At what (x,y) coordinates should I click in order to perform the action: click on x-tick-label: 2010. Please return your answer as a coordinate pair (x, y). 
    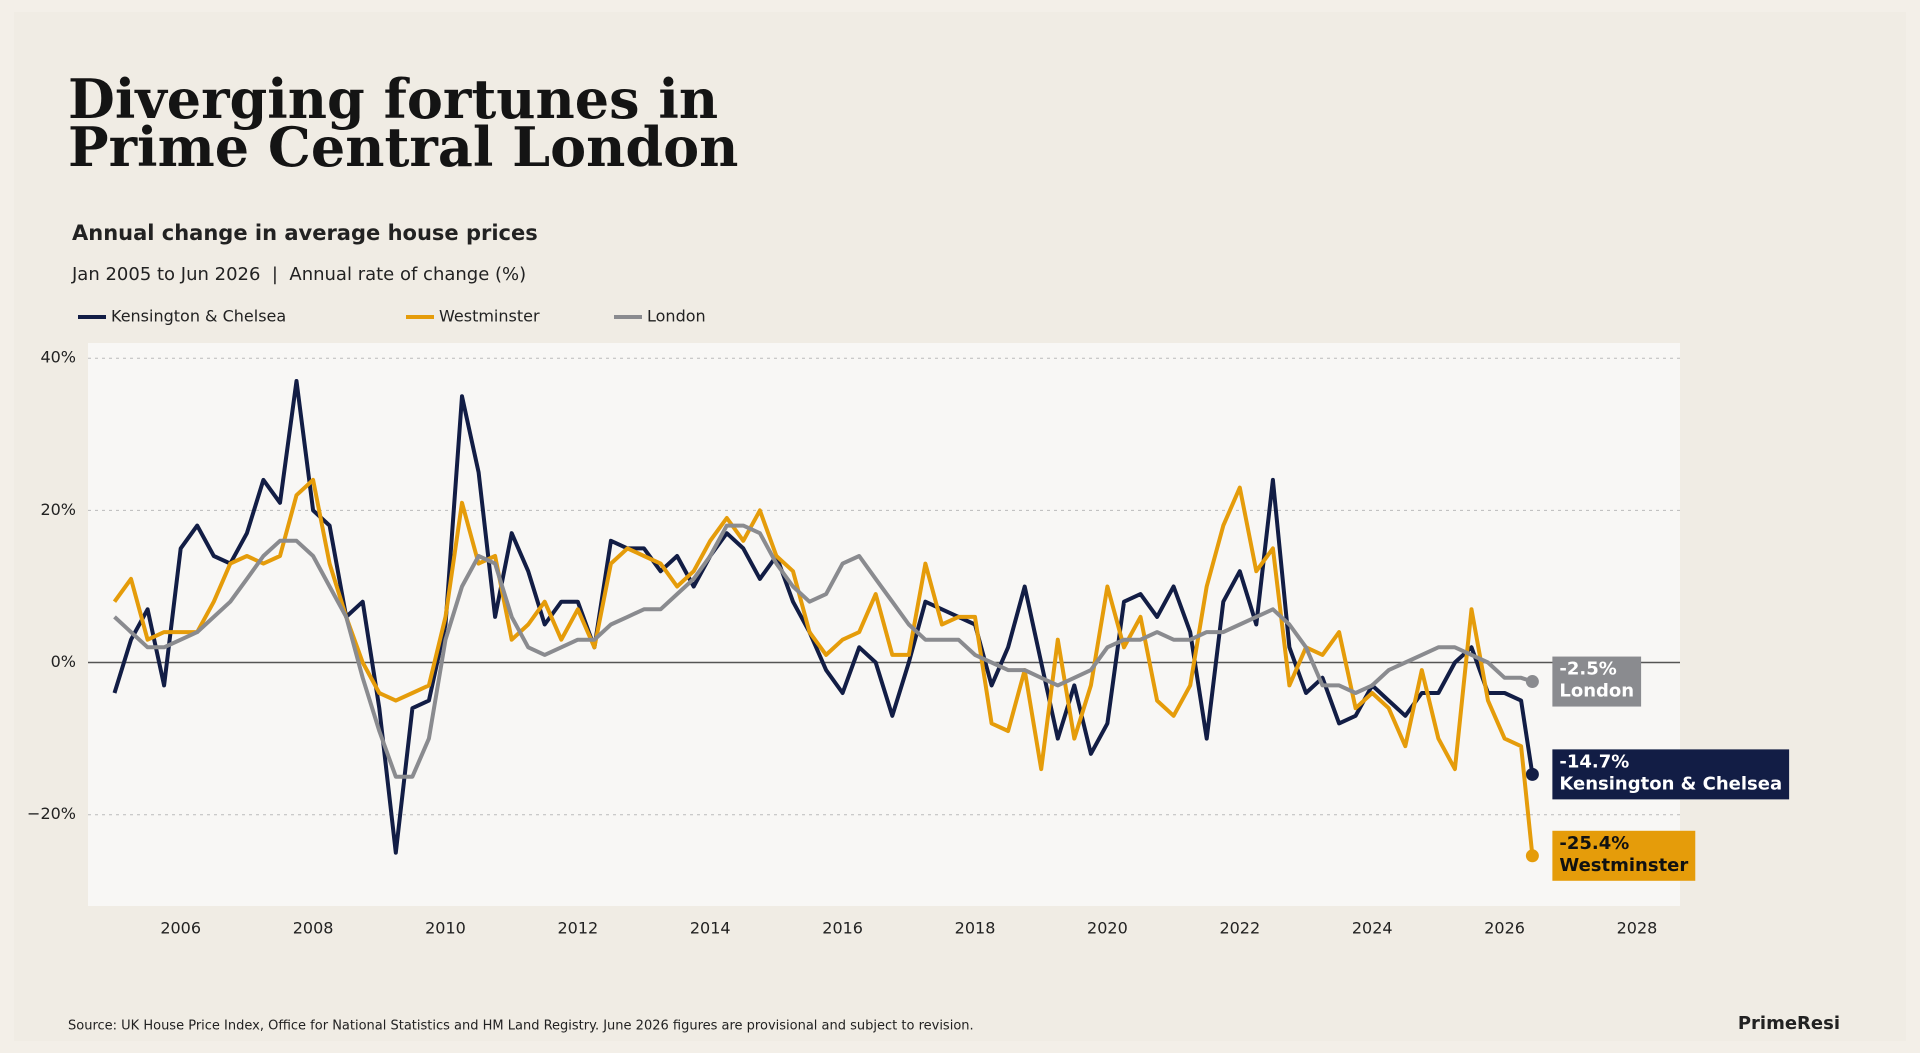
    Looking at the image, I should click on (445, 928).